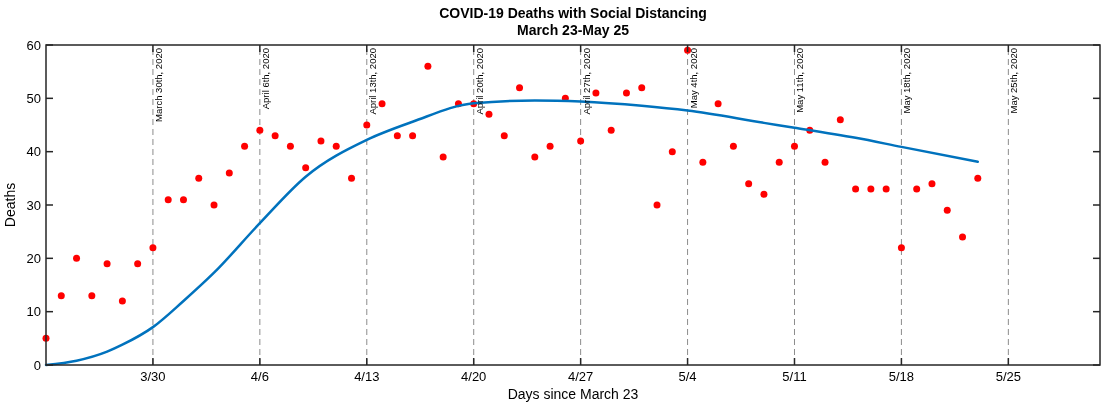 The image size is (1110, 405). Describe the element at coordinates (573, 13) in the screenshot. I see `chart-title: COVID-19 Deaths with Social Distancing` at that location.